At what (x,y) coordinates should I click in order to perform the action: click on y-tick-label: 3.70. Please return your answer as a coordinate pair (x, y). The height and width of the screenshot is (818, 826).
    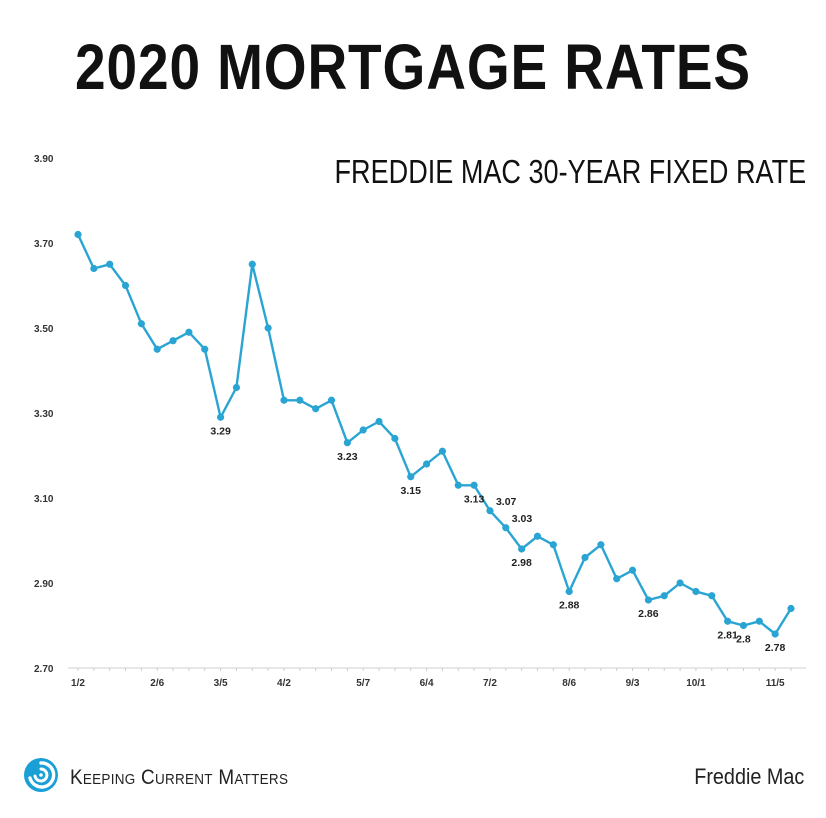
    Looking at the image, I should click on (44, 244).